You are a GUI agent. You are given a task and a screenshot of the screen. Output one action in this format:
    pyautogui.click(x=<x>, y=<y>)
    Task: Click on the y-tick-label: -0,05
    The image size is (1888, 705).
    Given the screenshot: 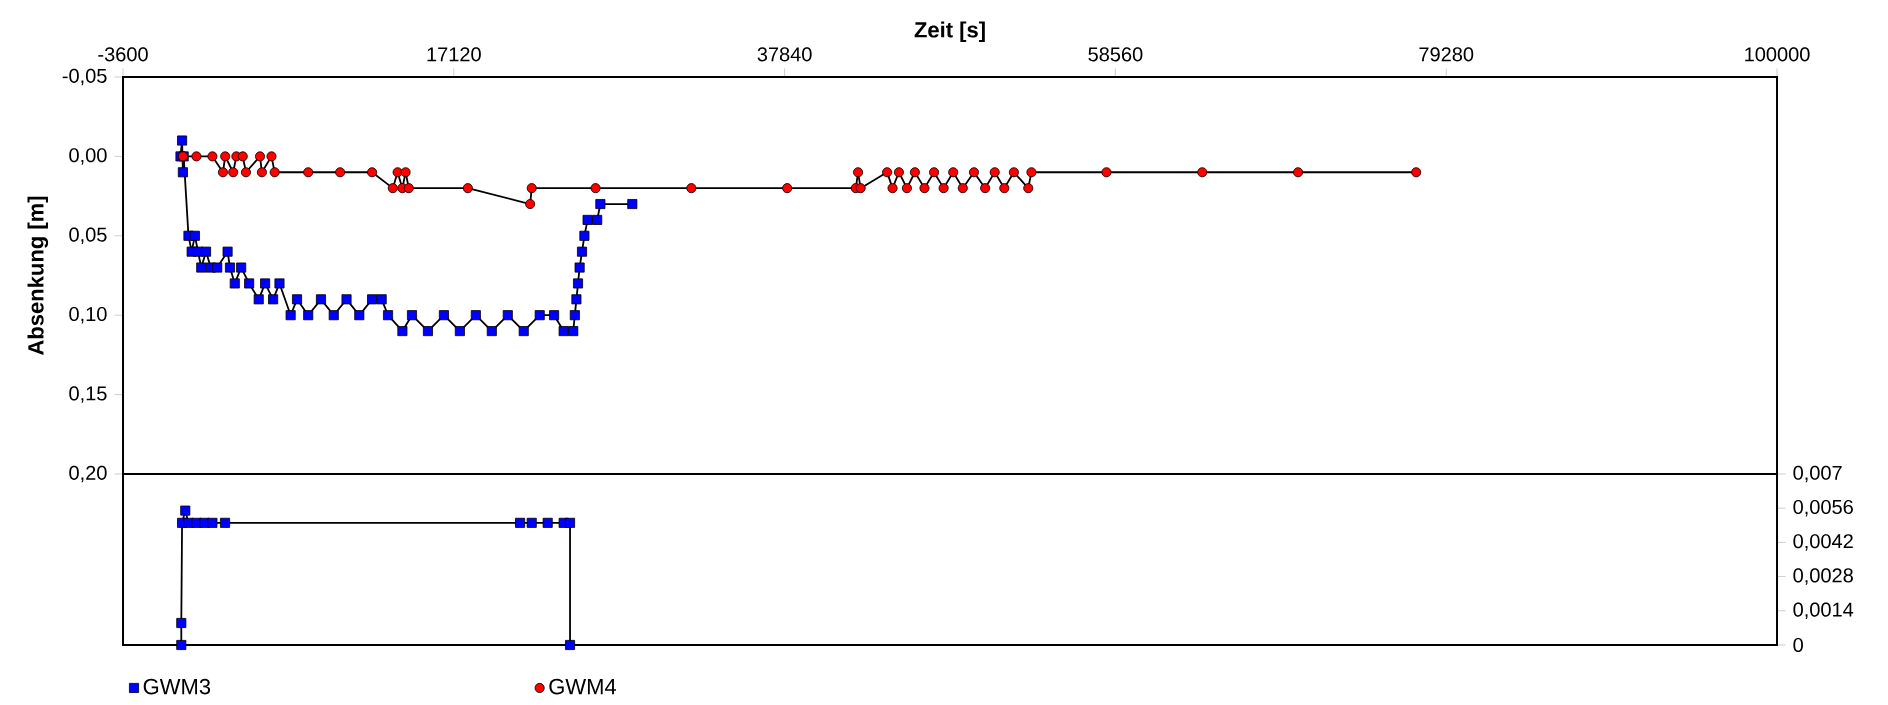 What is the action you would take?
    pyautogui.click(x=84, y=77)
    